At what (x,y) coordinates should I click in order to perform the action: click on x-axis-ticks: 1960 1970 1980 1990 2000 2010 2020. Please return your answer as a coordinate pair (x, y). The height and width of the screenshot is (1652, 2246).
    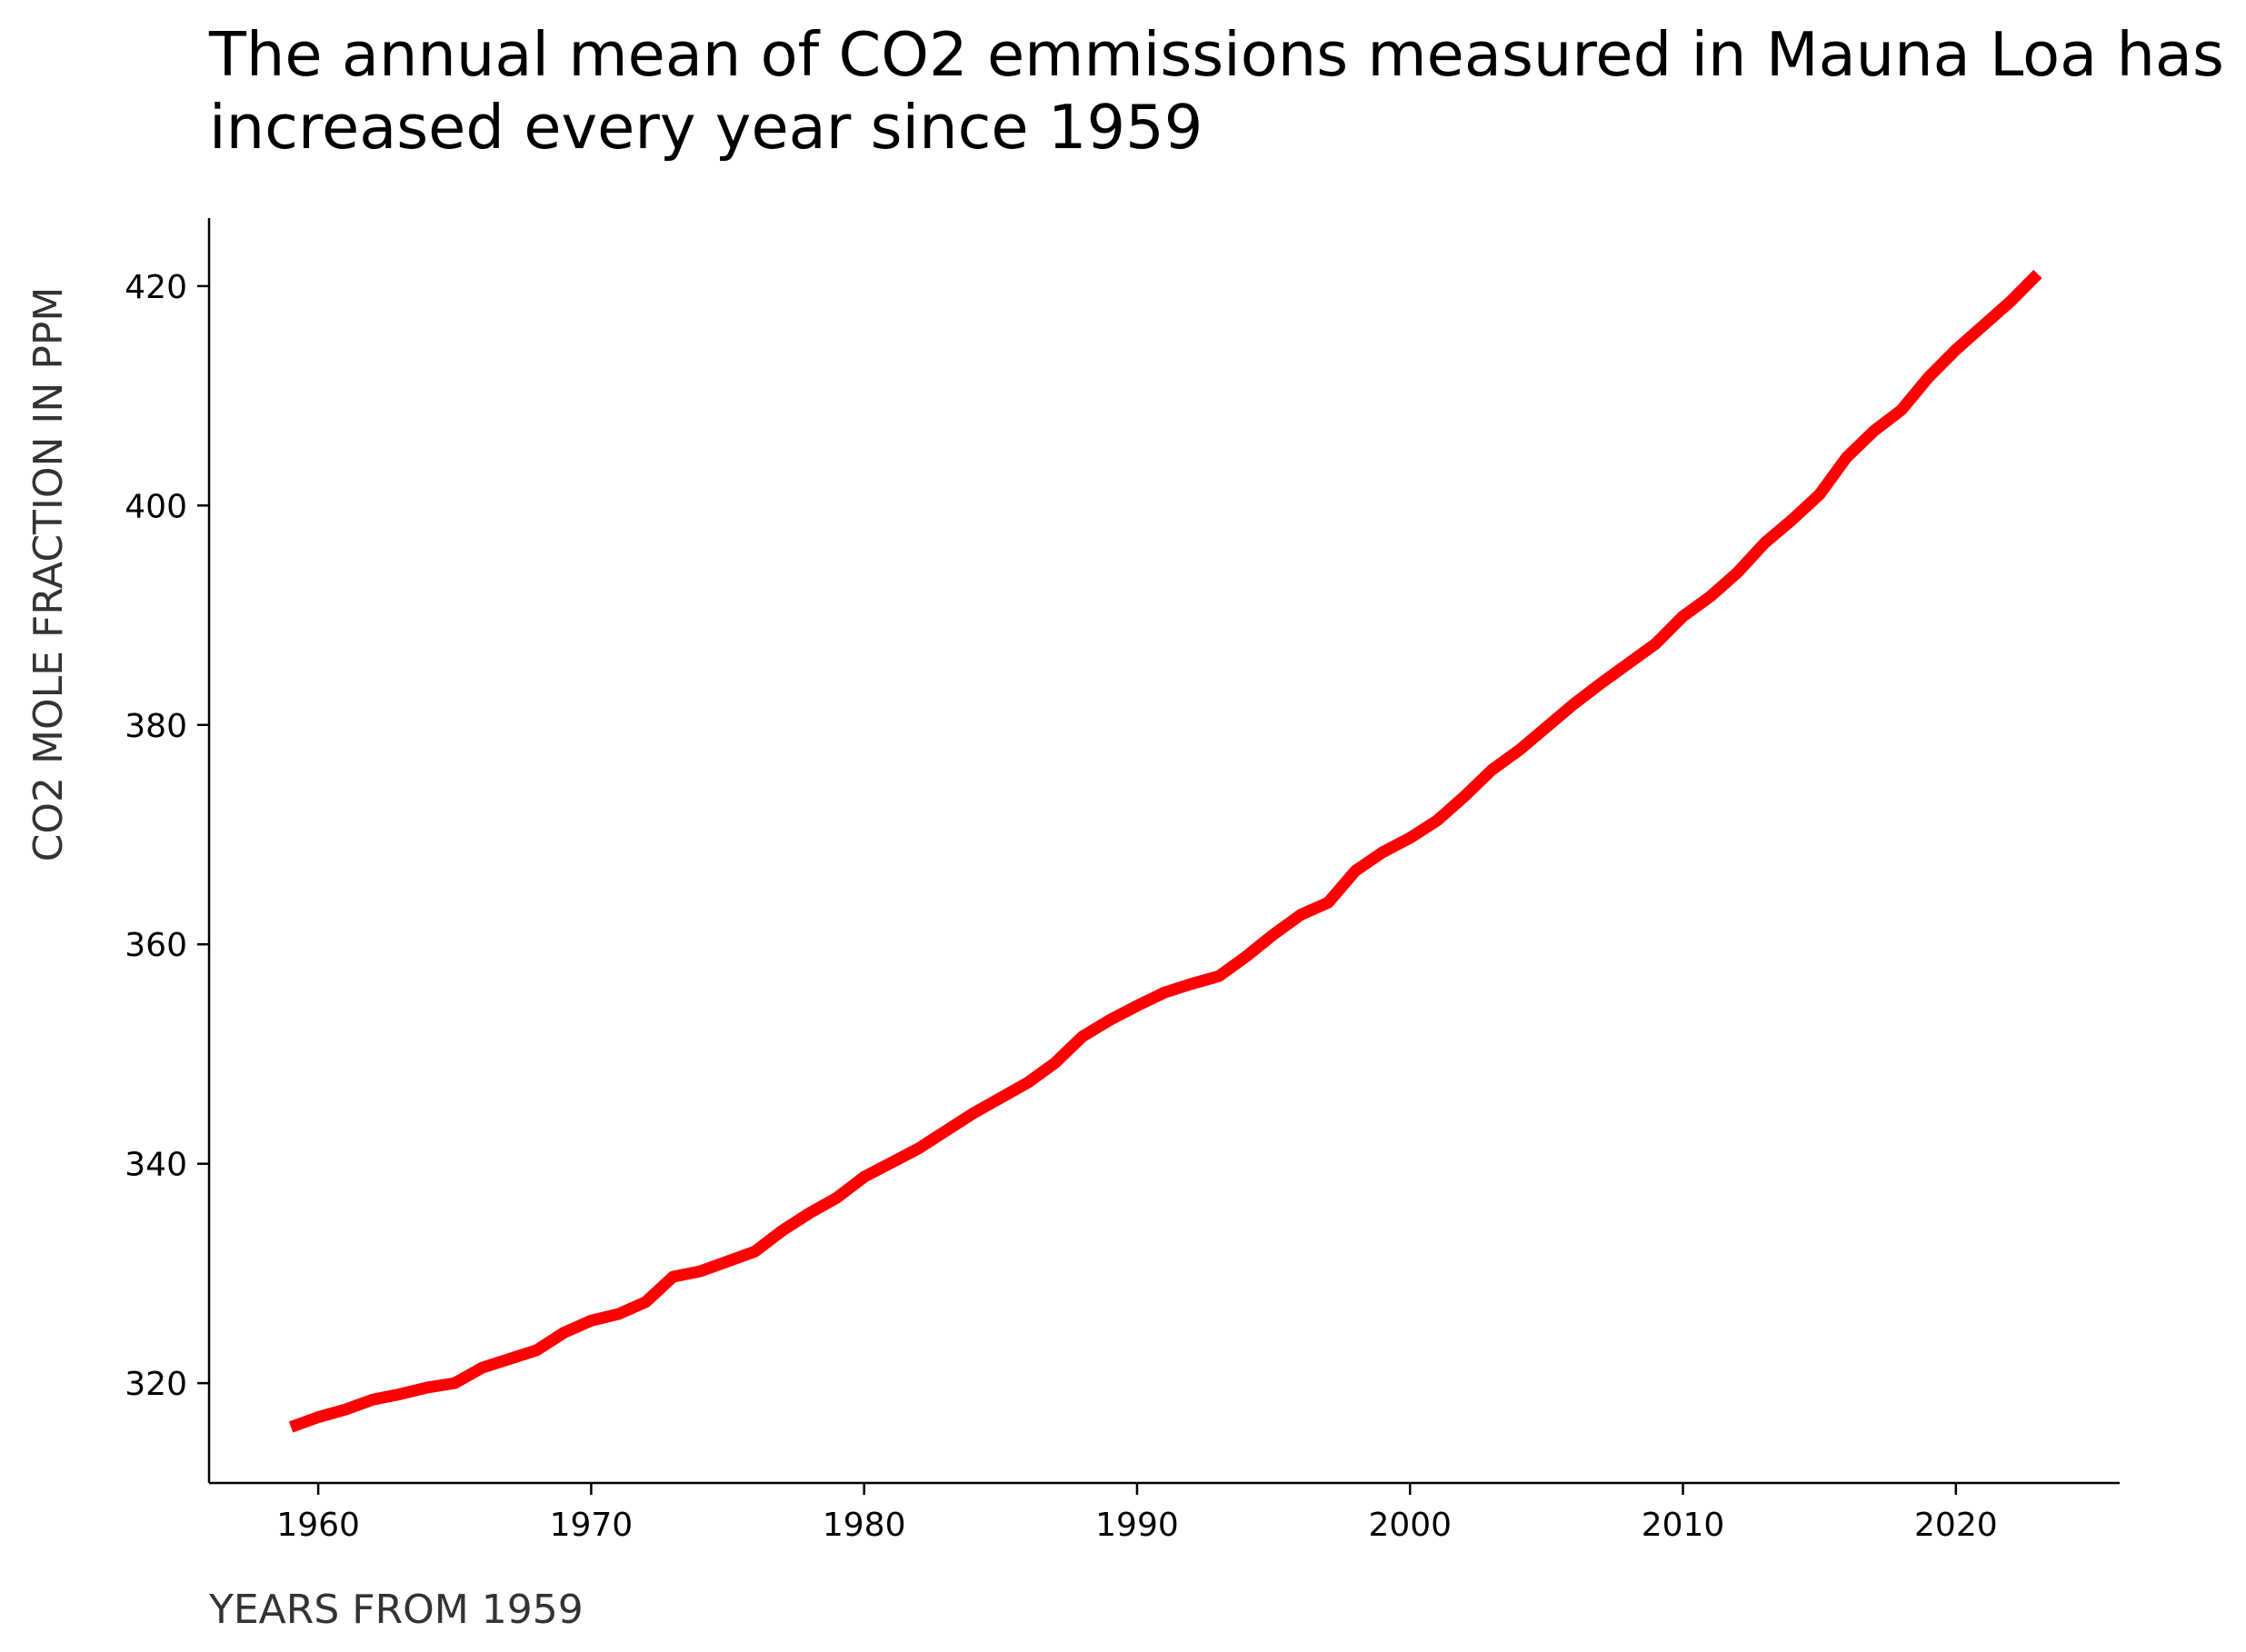
    Looking at the image, I should click on (1137, 1513).